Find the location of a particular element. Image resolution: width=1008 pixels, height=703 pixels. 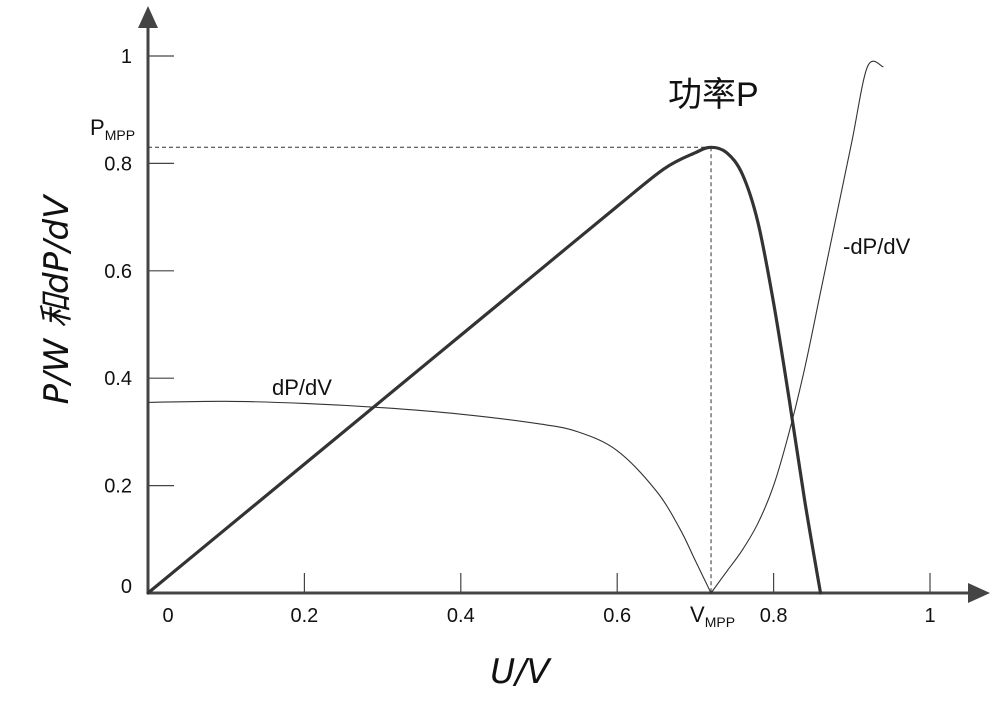

y-axis-arrow is located at coordinates (148, 17).